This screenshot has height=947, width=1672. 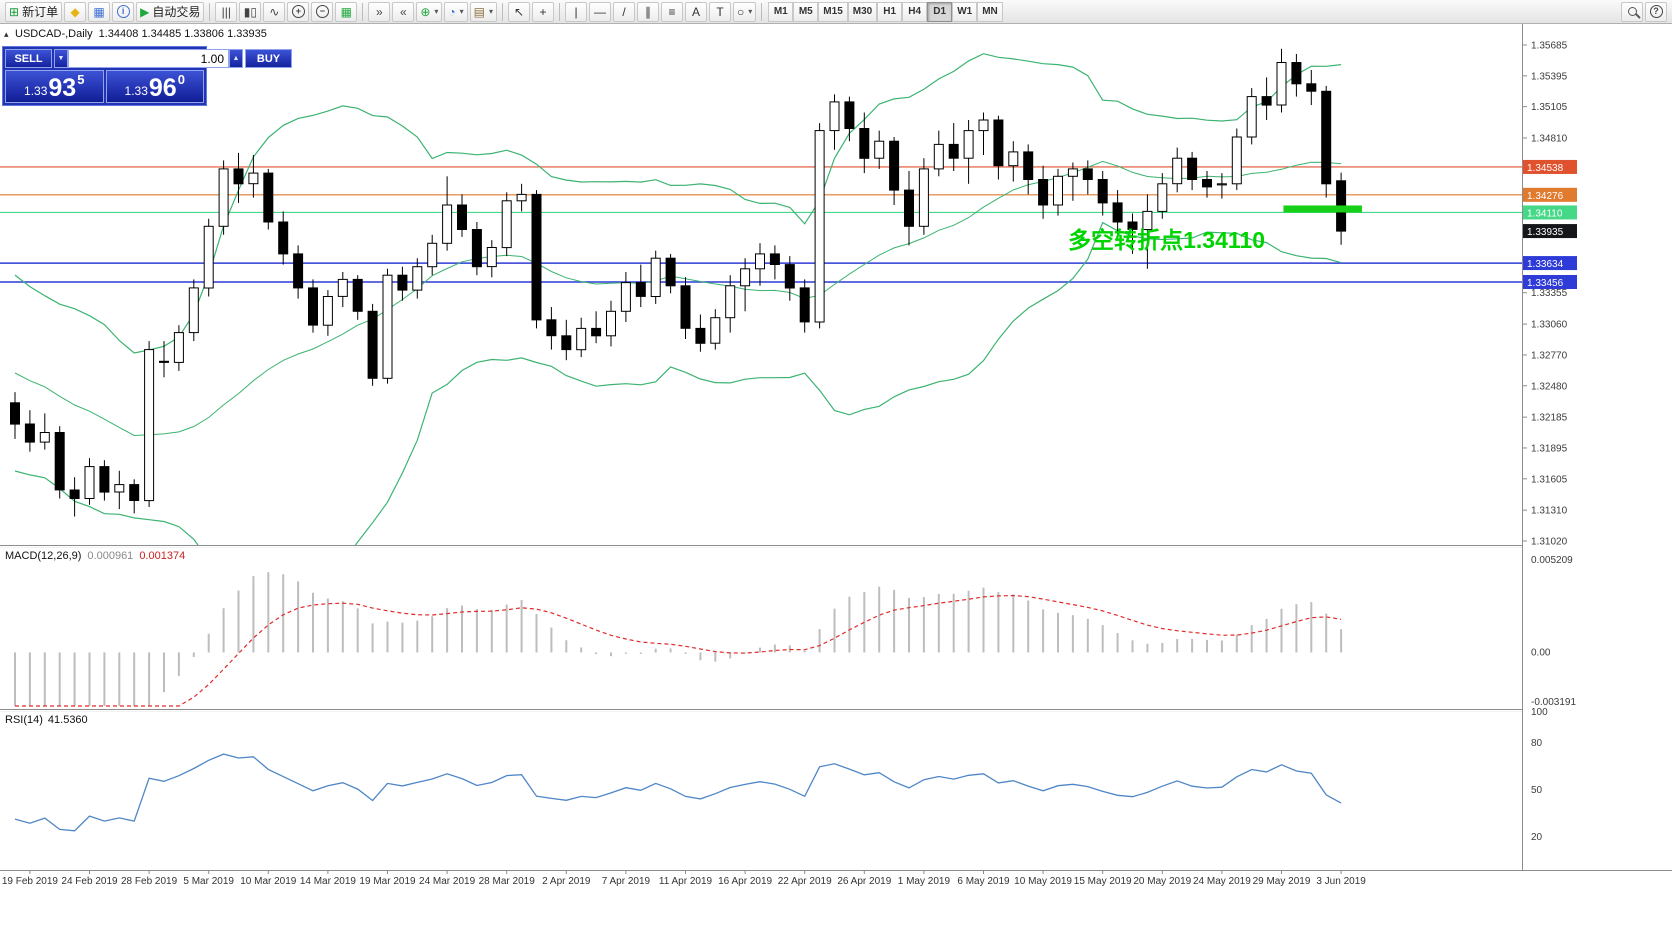 I want to click on symbols-button: ◆, so click(x=75, y=11).